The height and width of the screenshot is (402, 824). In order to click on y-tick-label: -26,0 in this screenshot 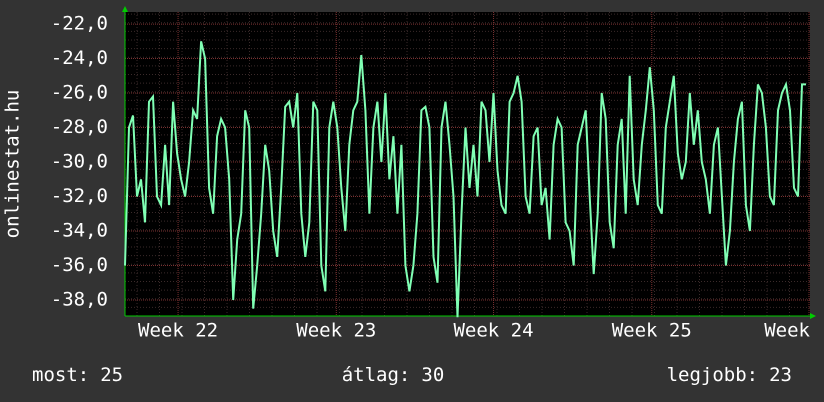, I will do `click(79, 93)`.